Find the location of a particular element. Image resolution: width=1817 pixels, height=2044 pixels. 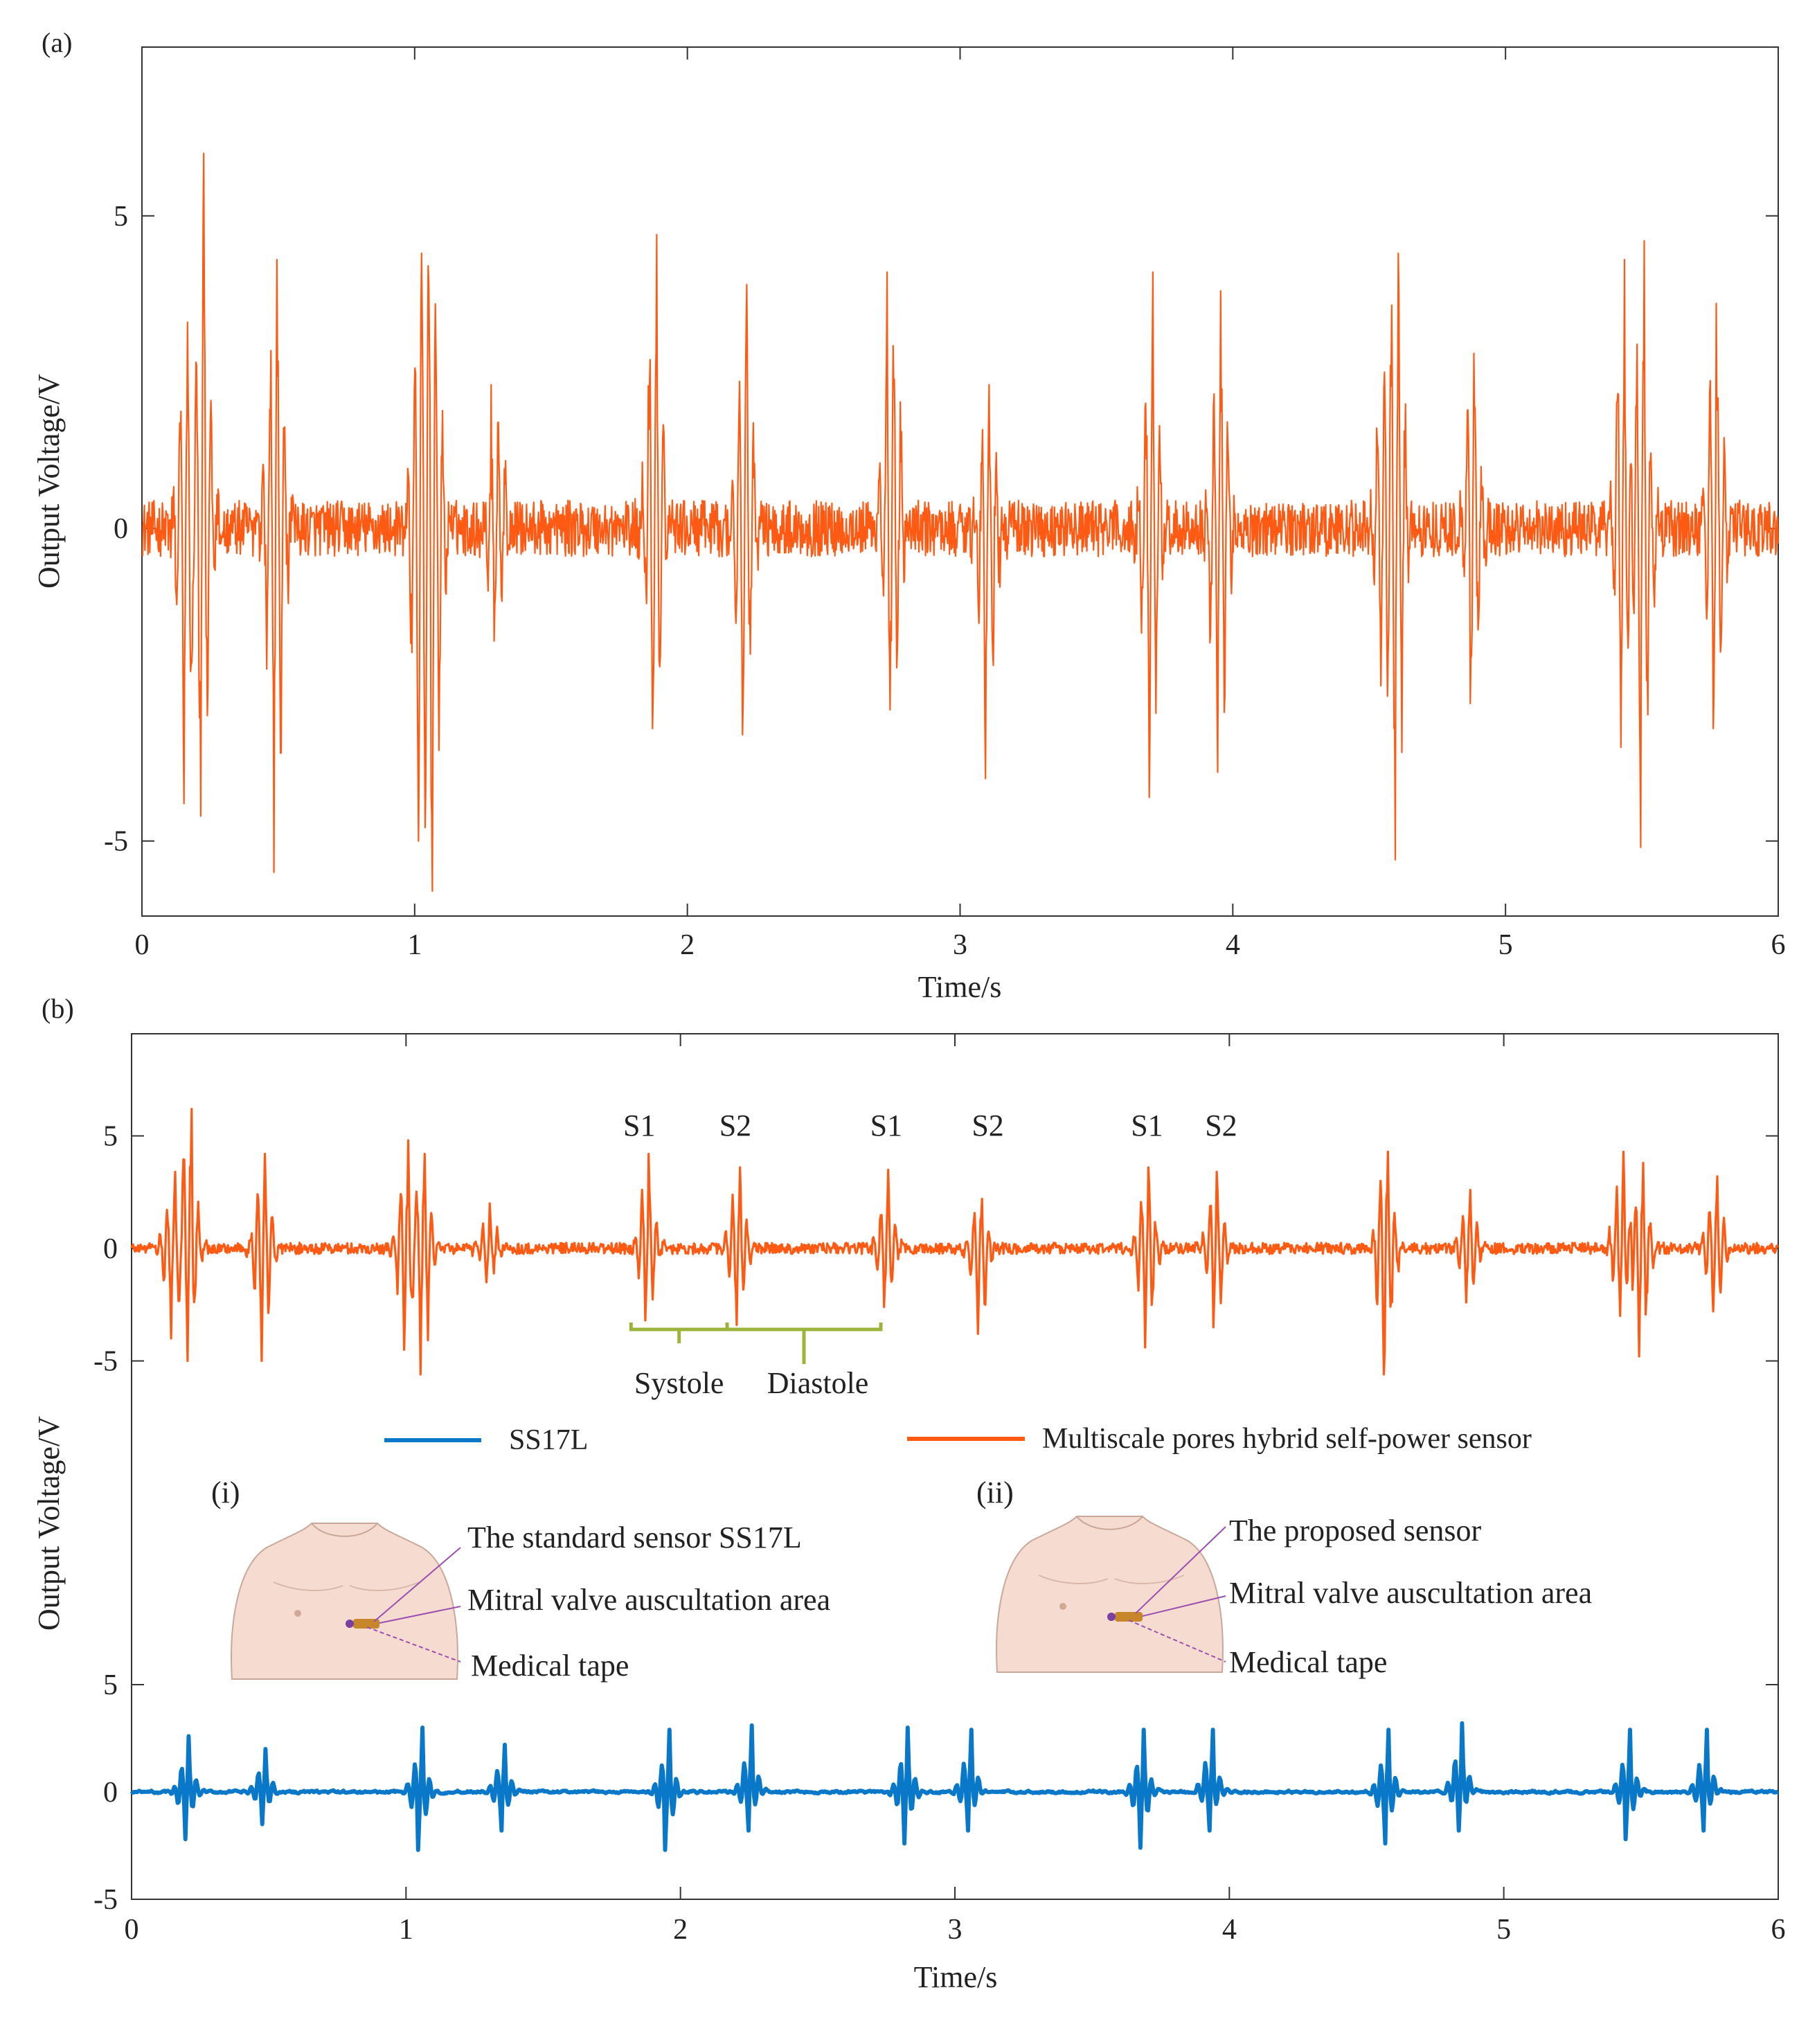

callout-proposed-sensor: The proposed sensor is located at coordinates (1355, 1531).